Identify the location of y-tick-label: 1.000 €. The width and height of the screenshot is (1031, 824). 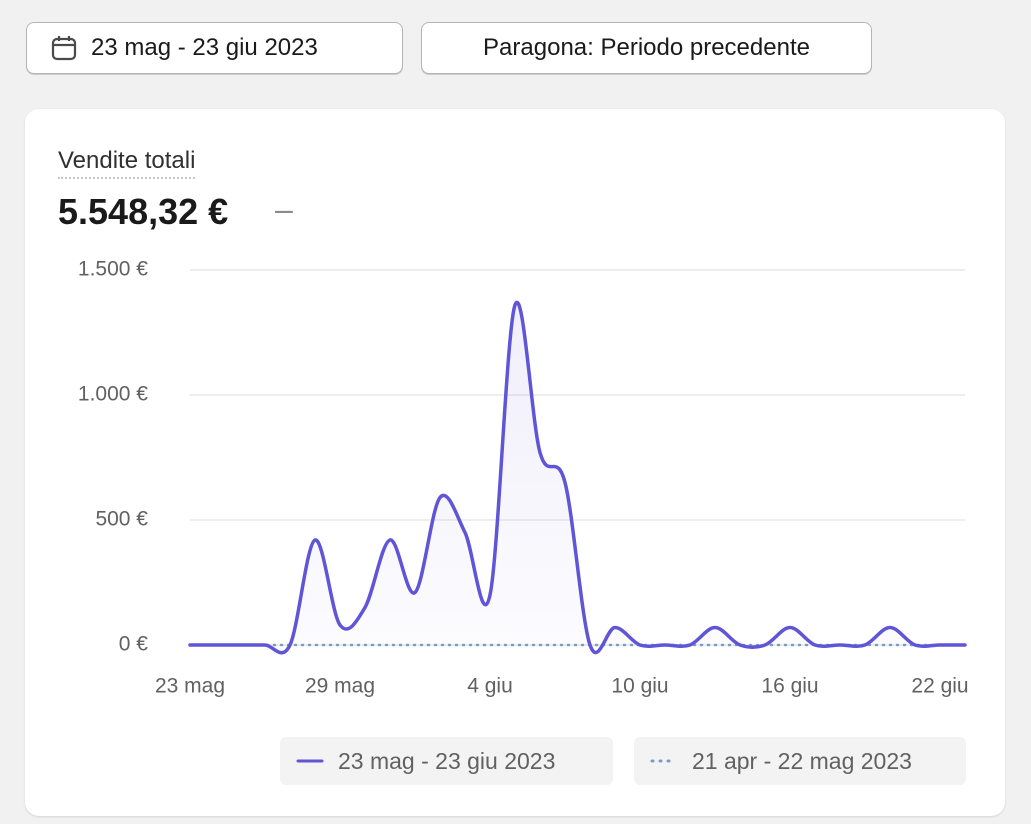
(113, 394).